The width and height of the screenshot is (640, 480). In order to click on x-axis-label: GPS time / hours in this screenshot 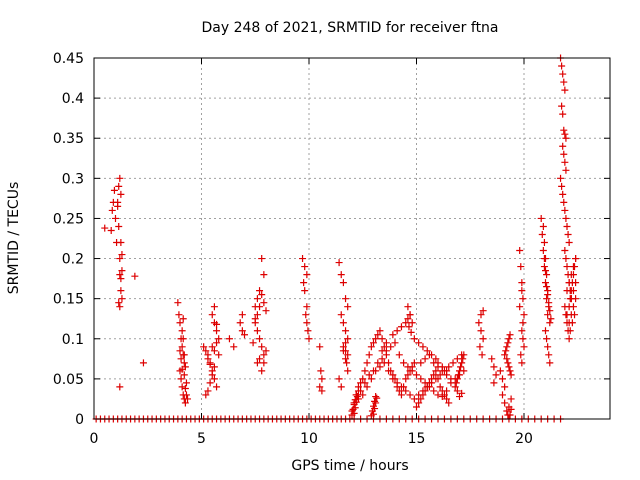, I will do `click(349, 466)`.